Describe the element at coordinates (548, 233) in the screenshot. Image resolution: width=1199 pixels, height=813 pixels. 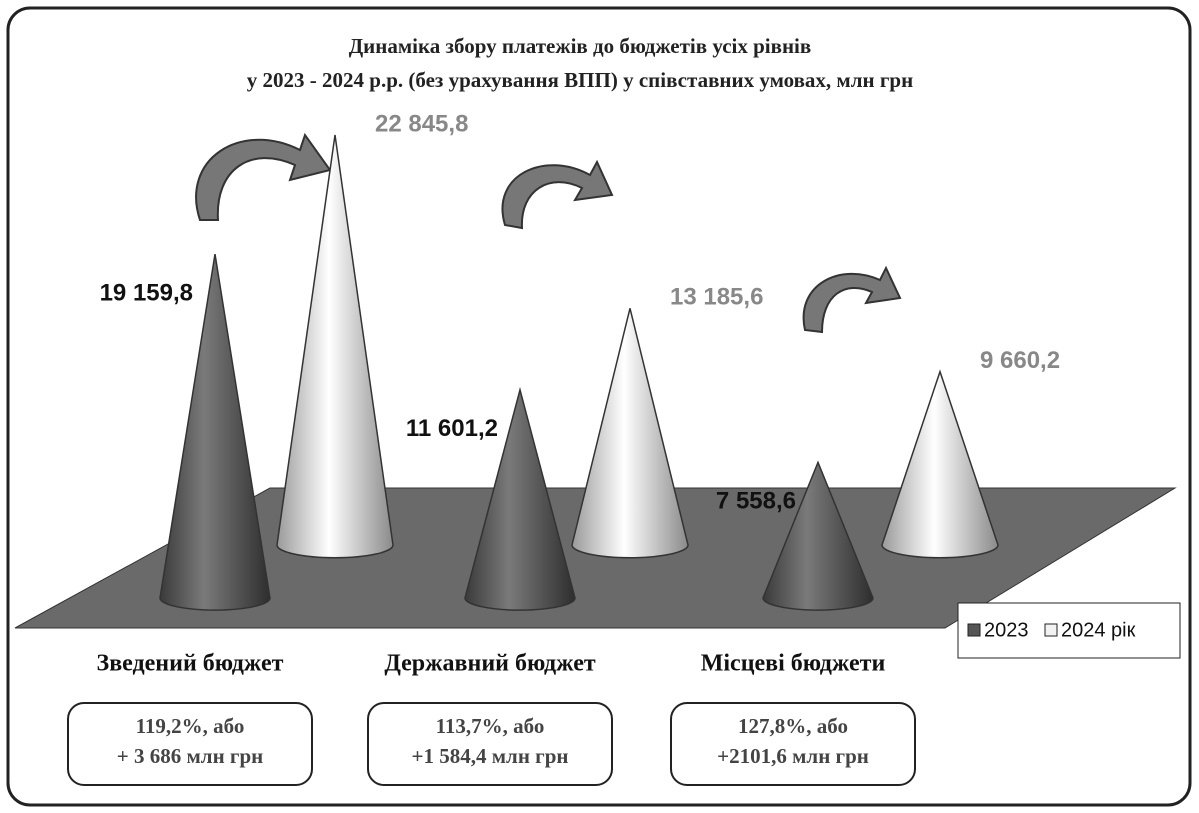
I see `arrows` at that location.